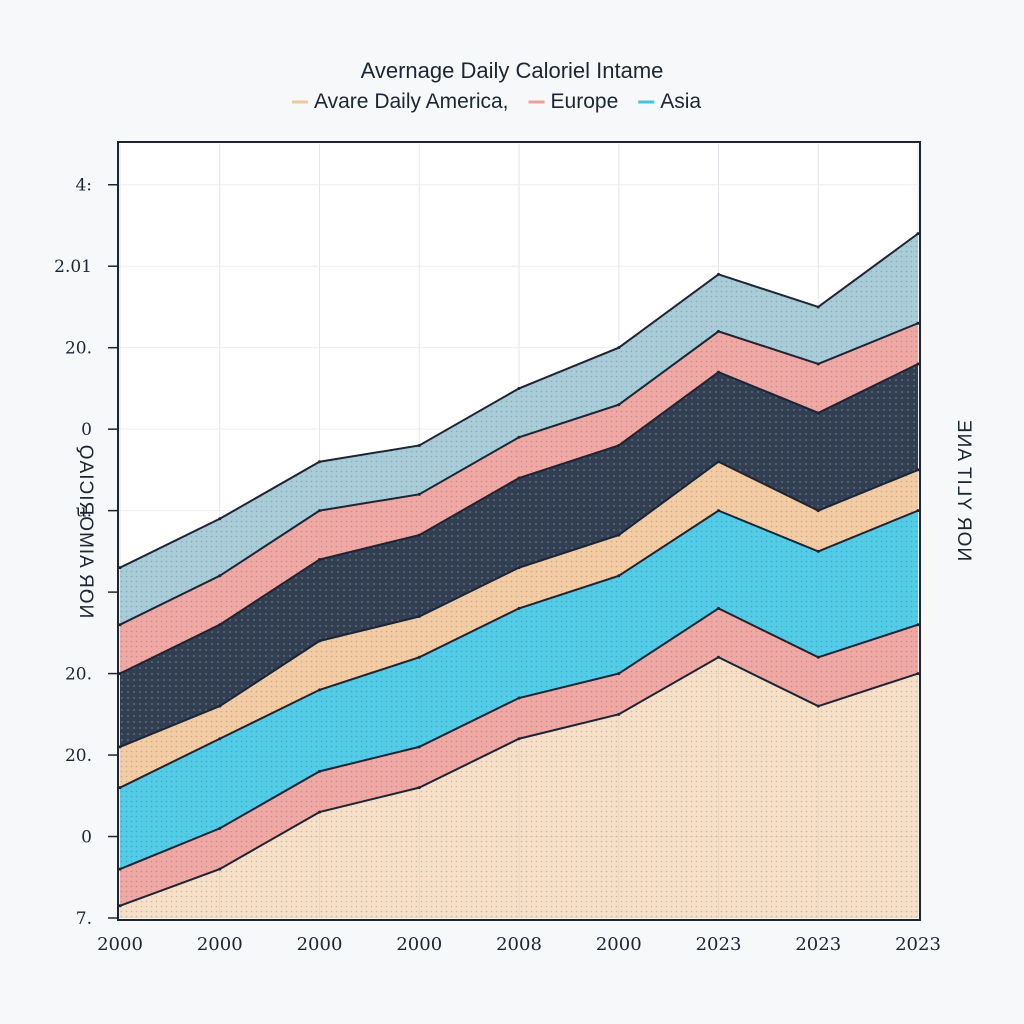  I want to click on legend: Avare Daily America, Europe Asia, so click(496, 101).